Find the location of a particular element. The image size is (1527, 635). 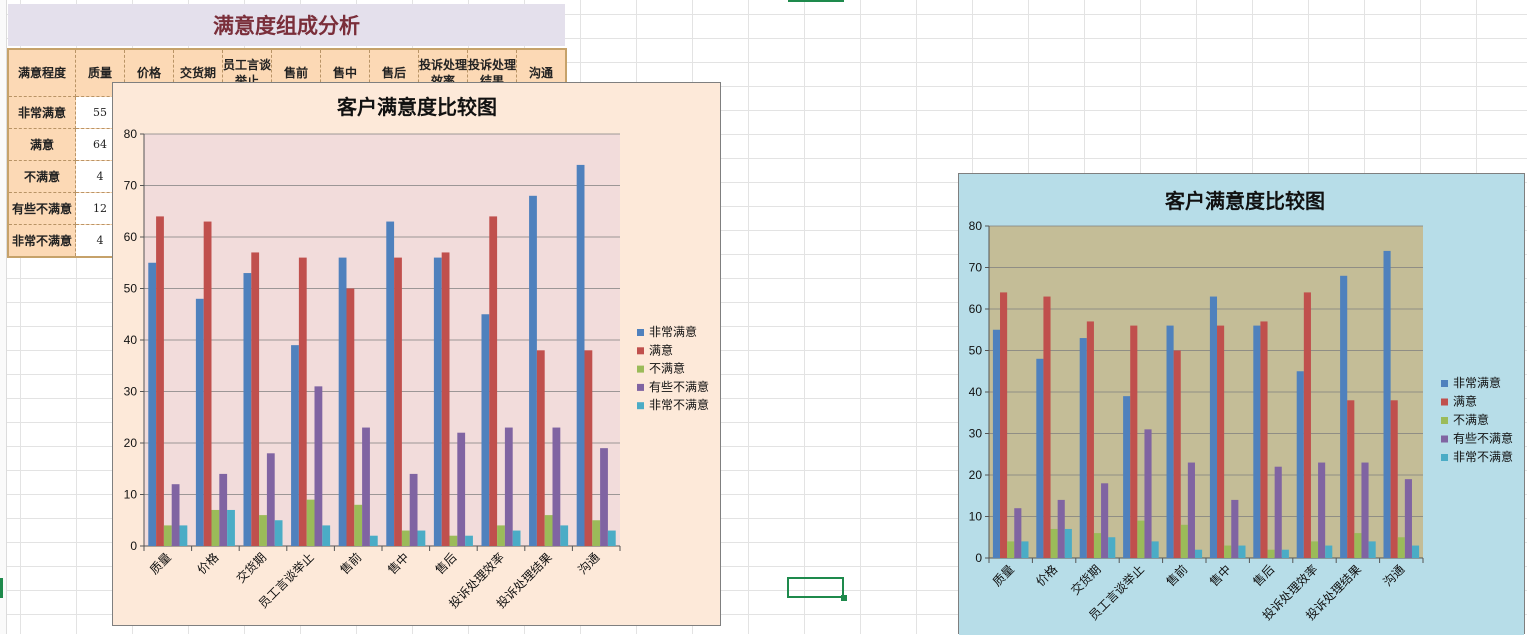

row-label: 不满意 is located at coordinates (41, 176).